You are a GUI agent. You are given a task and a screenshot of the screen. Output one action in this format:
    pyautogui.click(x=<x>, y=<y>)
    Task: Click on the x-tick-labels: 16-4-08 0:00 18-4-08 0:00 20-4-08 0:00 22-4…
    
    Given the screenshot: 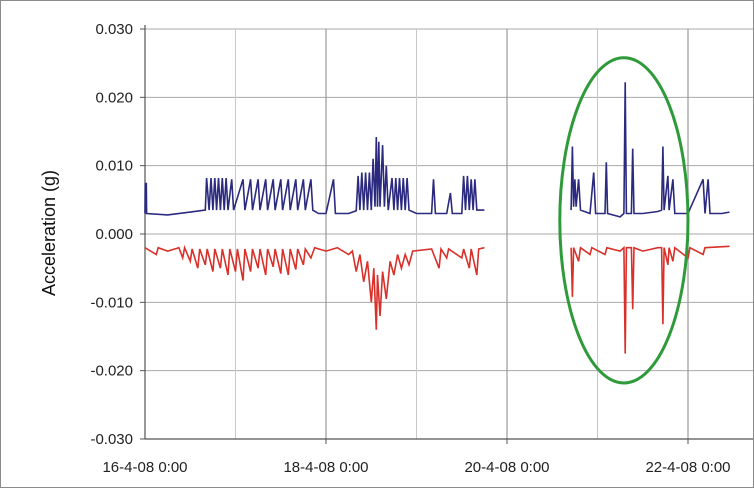 What is the action you would take?
    pyautogui.click(x=416, y=467)
    